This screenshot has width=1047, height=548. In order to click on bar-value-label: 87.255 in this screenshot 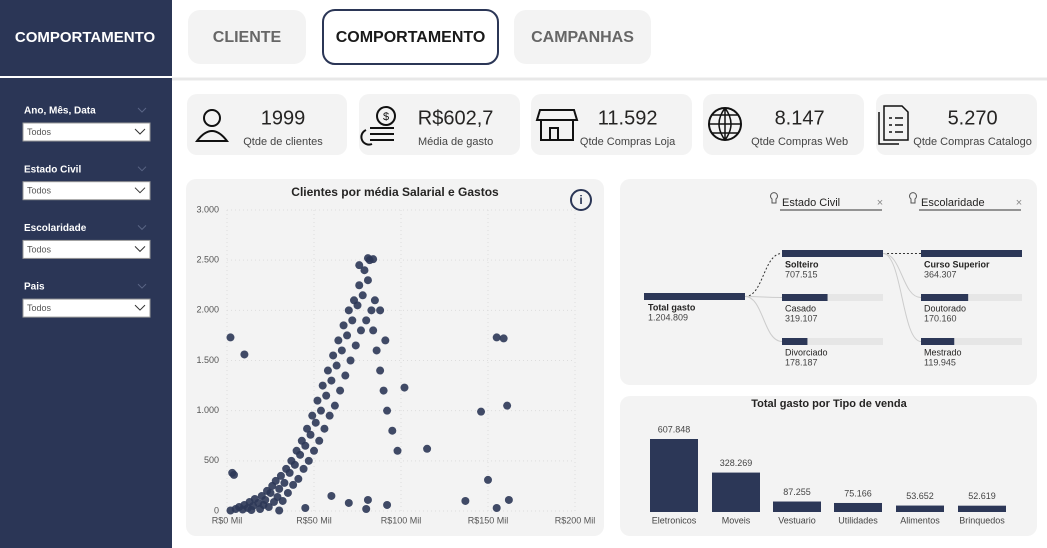, I will do `click(797, 492)`.